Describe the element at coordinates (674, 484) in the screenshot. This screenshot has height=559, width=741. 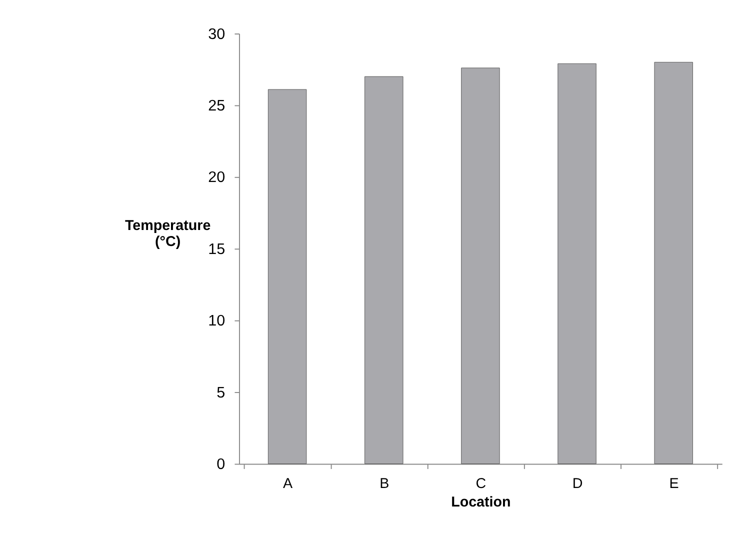
I see `x-tick-label: E` at that location.